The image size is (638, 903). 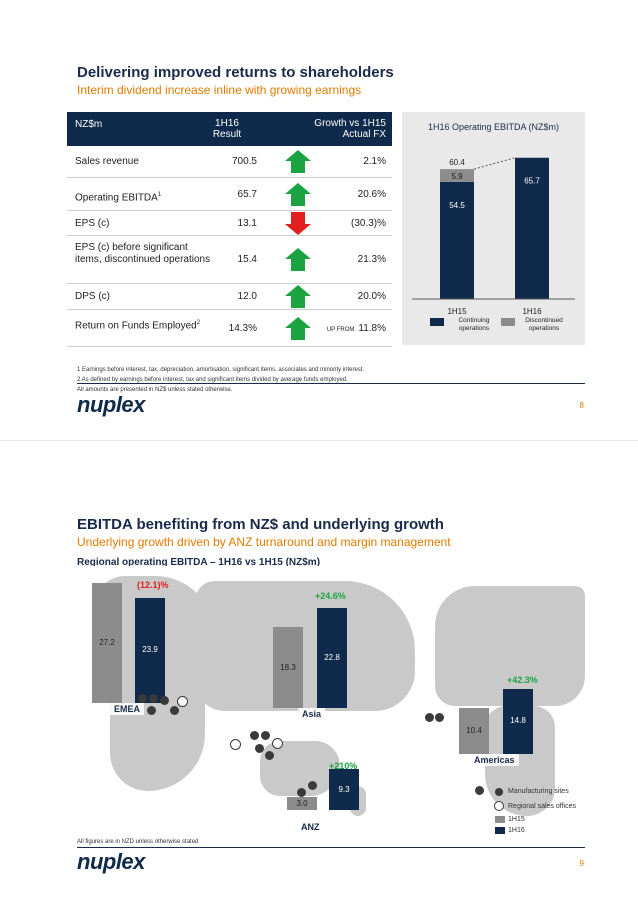 I want to click on legend-manufacturing-icon, so click(x=499, y=792).